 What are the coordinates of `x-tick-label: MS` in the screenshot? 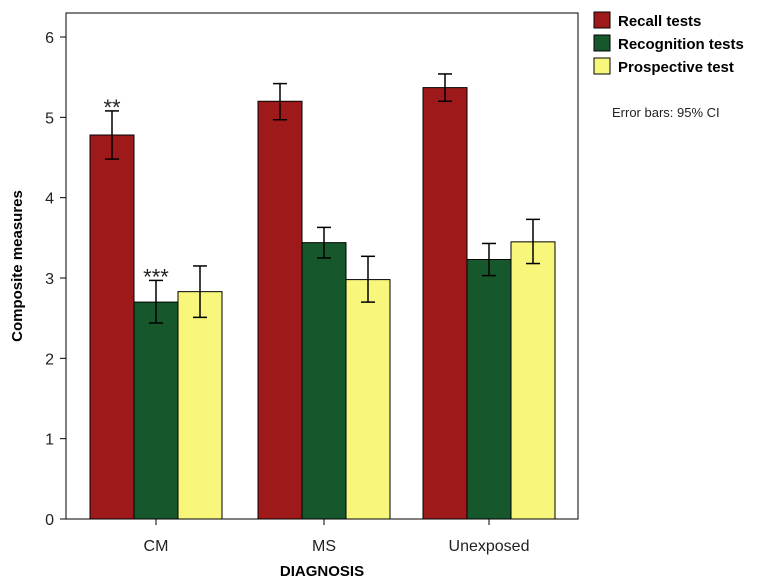 It's located at (324, 546).